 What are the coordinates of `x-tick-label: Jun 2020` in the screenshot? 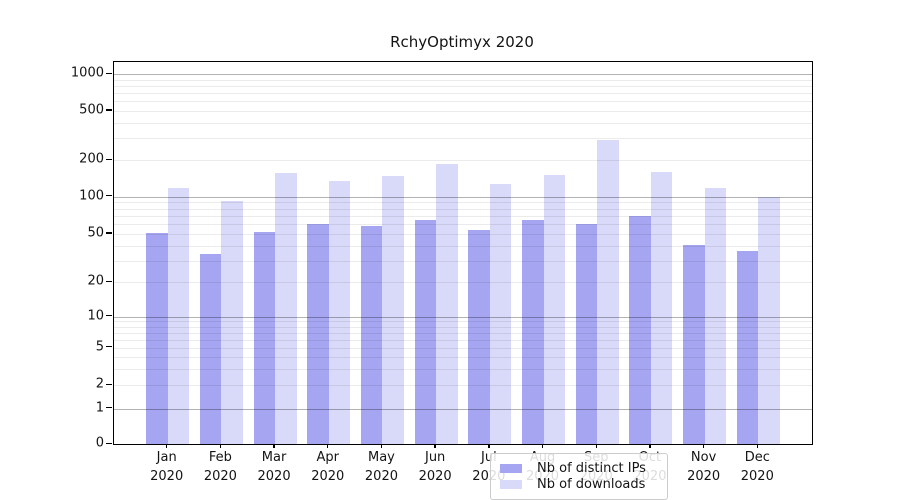 It's located at (435, 467).